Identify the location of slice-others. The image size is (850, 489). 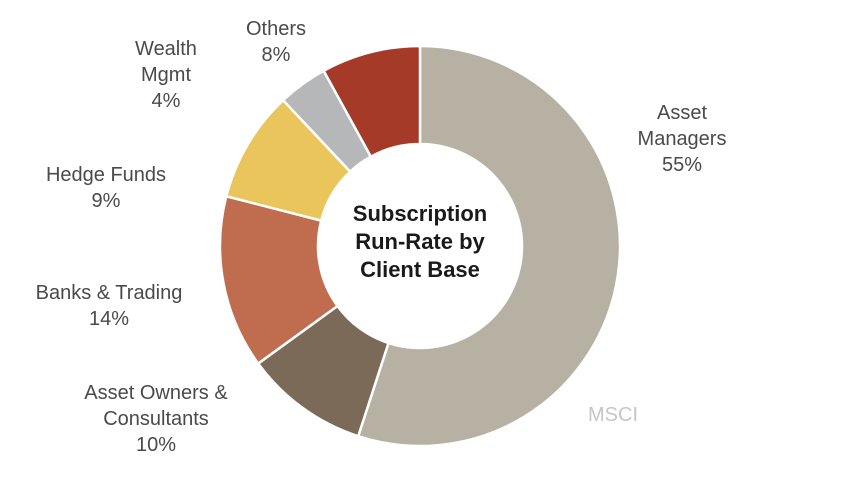
(371, 101).